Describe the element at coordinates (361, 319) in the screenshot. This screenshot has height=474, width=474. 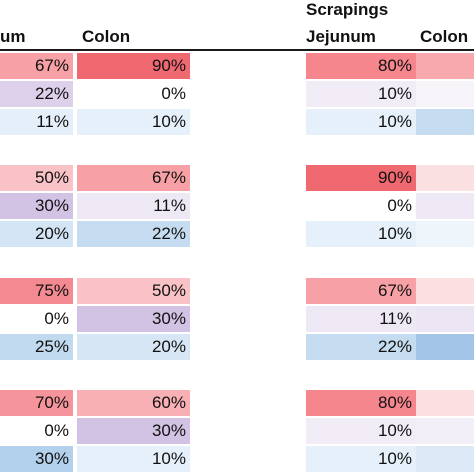
I see `table-cell-g3-r2-c3: 11%` at that location.